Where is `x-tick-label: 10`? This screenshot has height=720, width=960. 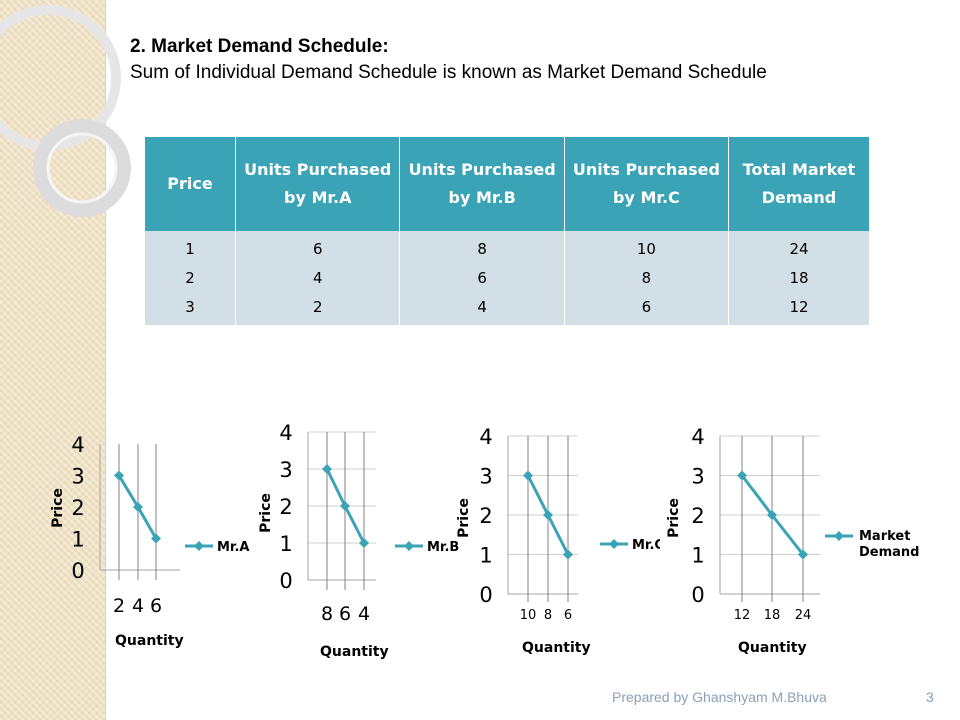 x-tick-label: 10 is located at coordinates (528, 615).